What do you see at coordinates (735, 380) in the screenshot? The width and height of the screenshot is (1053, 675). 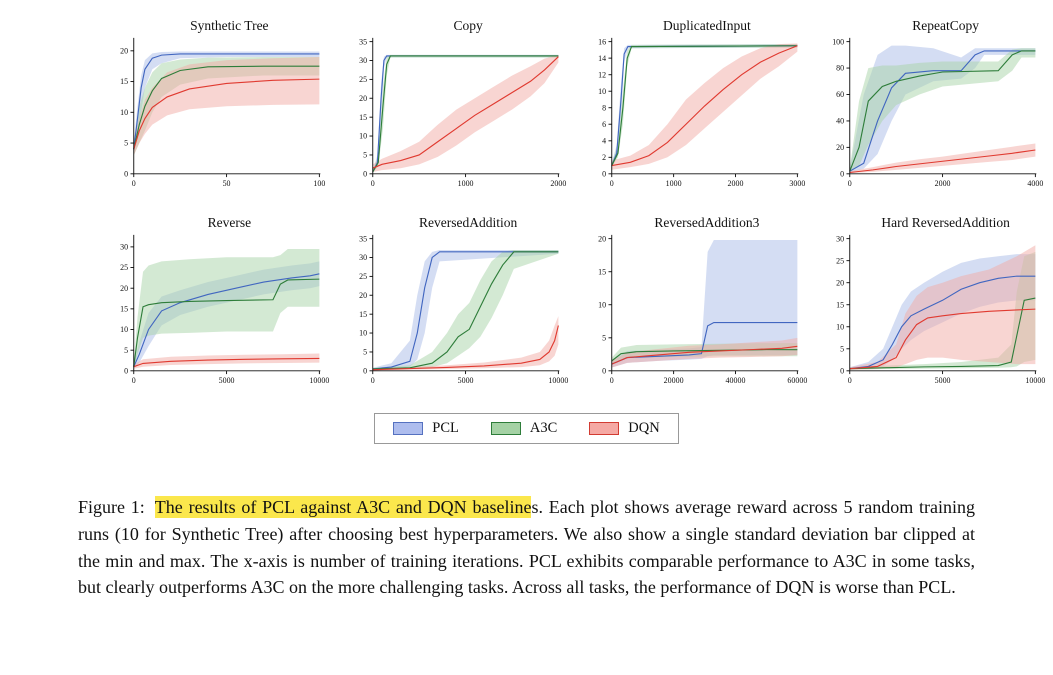 I see `svg-text: 40000` at bounding box center [735, 380].